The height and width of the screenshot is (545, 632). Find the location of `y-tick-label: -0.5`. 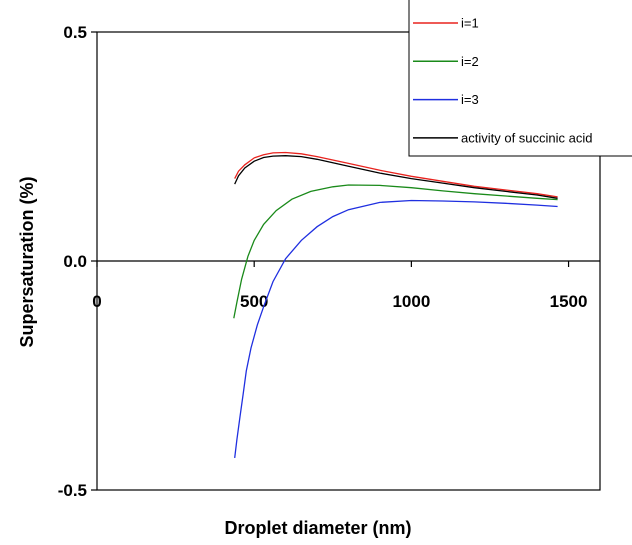

y-tick-label: -0.5 is located at coordinates (72, 490).